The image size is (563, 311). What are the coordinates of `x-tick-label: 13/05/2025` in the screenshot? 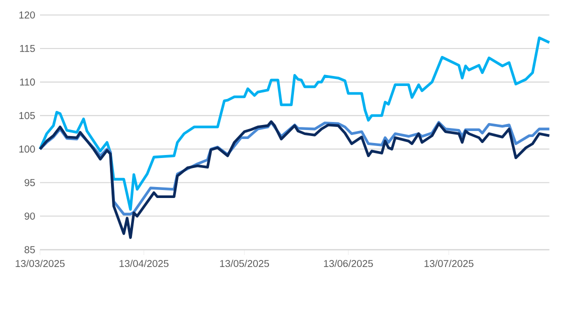 It's located at (245, 264).